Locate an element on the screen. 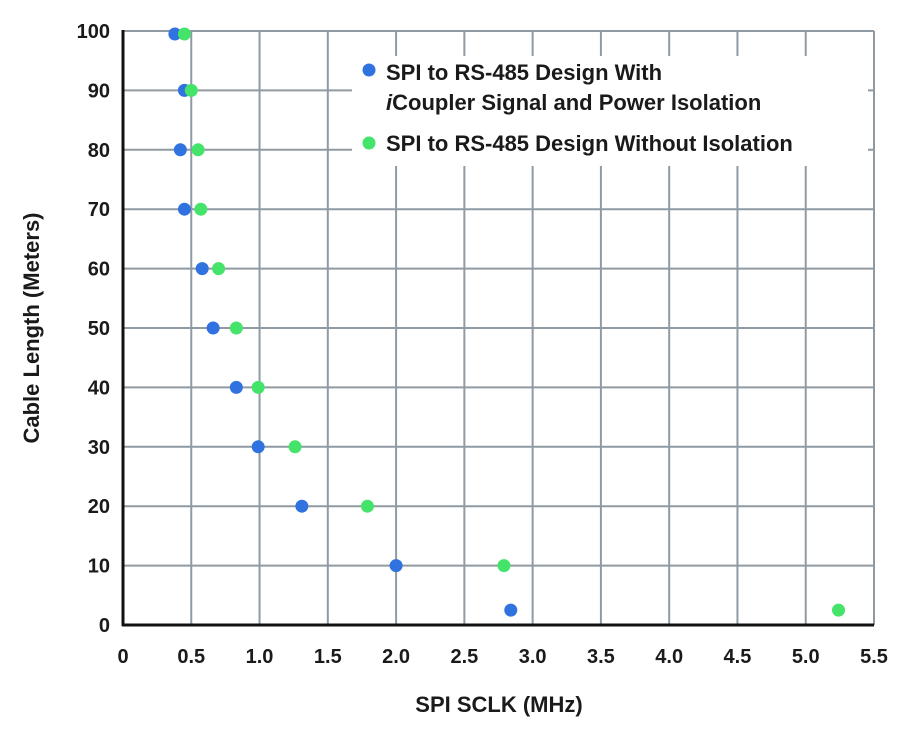  y-tick-label: 40 is located at coordinates (99, 388).